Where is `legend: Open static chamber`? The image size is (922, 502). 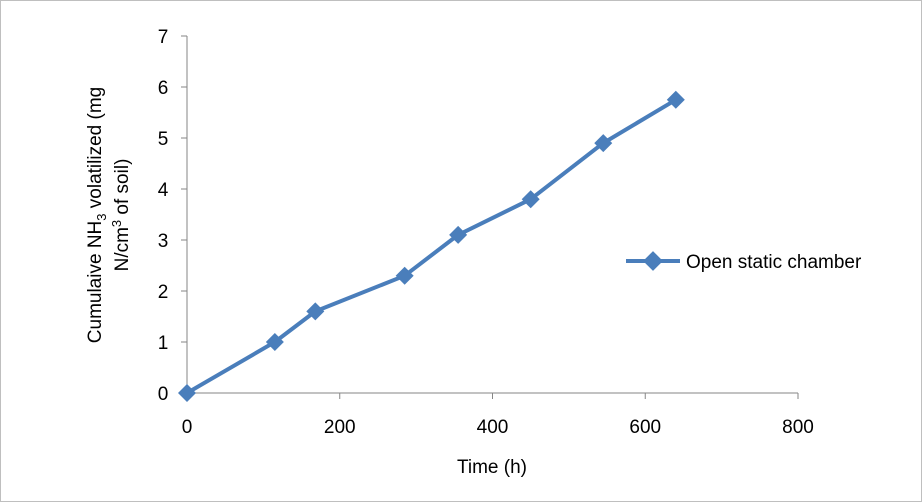
legend: Open static chamber is located at coordinates (744, 262).